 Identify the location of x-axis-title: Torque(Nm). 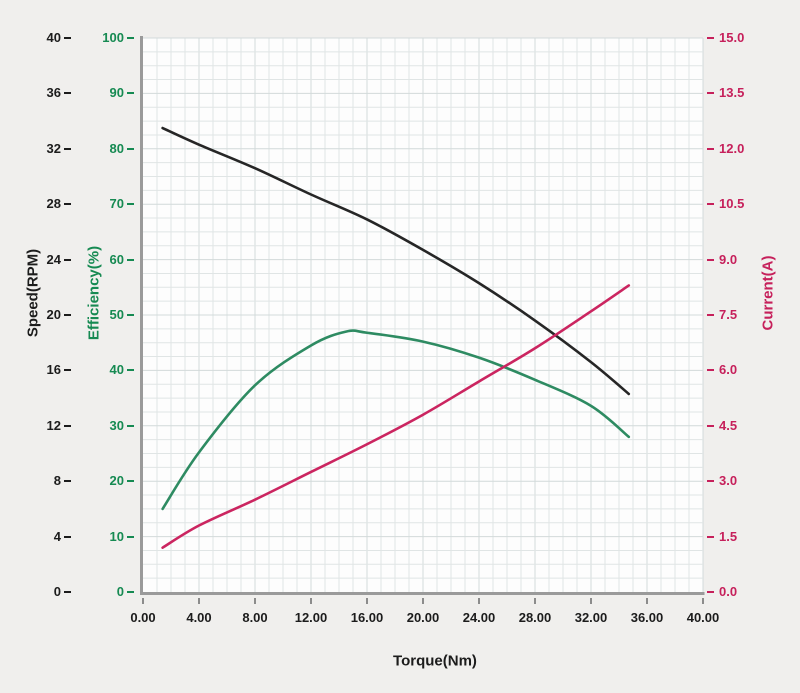
(435, 661).